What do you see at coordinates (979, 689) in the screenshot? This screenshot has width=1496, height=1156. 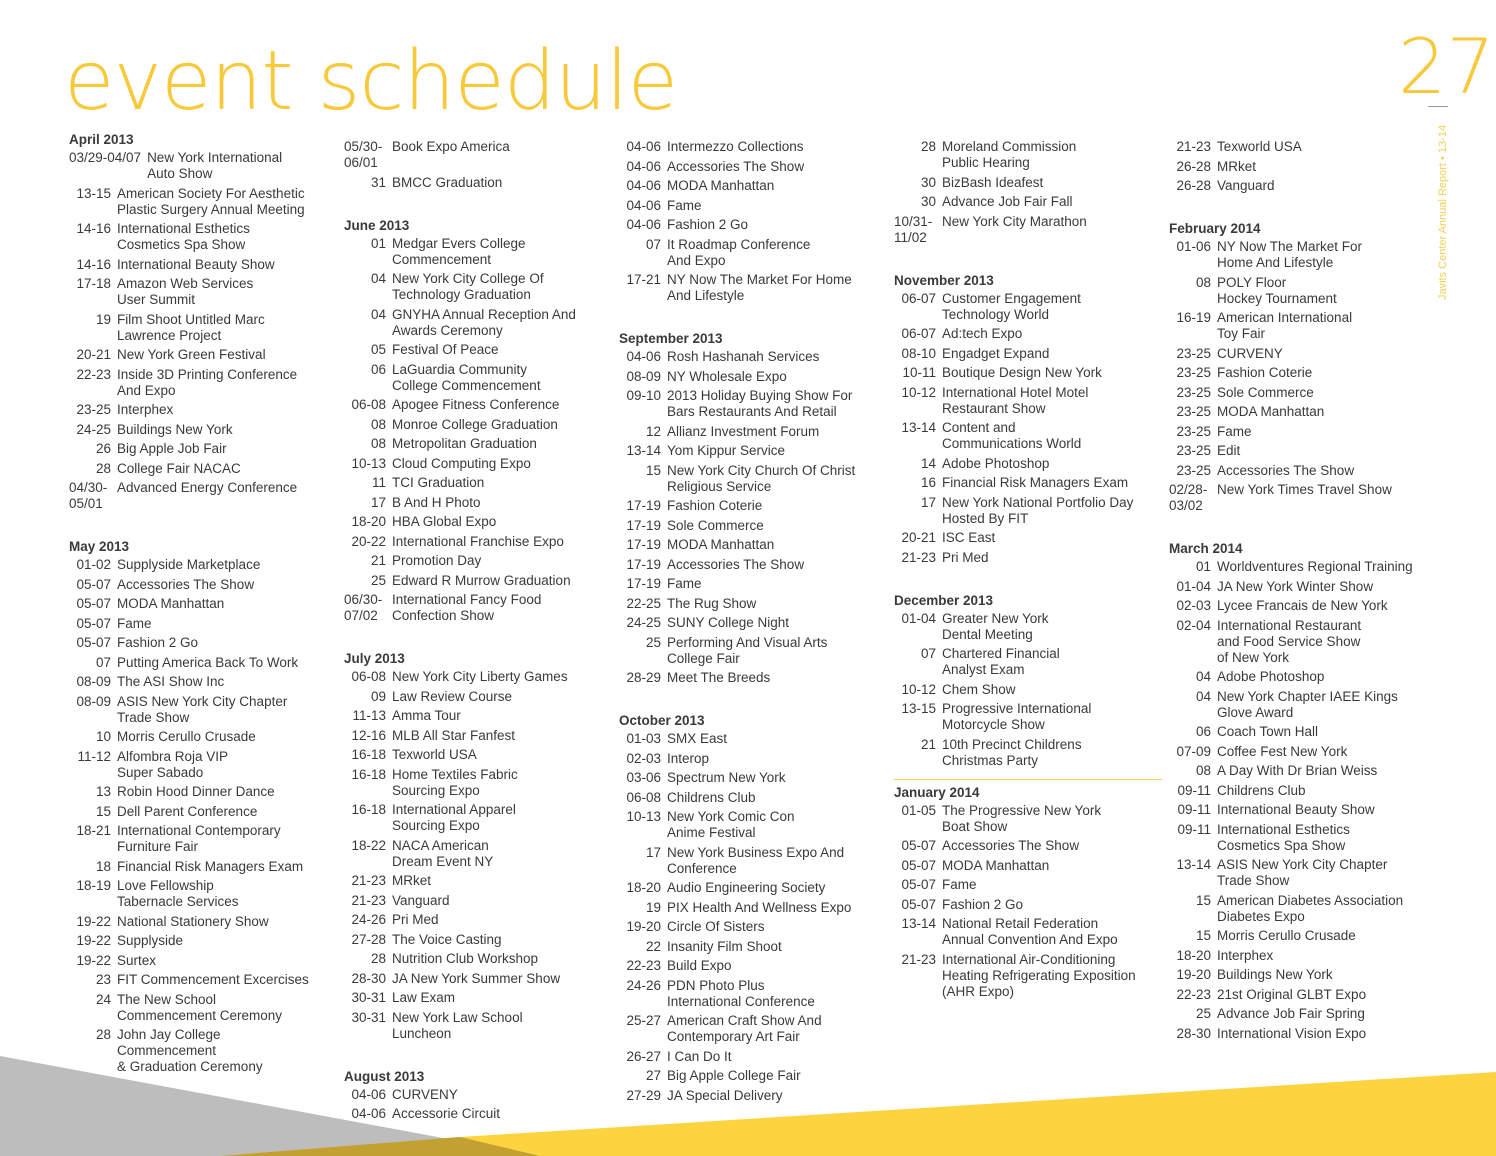 I see `event-name: Chem Show` at bounding box center [979, 689].